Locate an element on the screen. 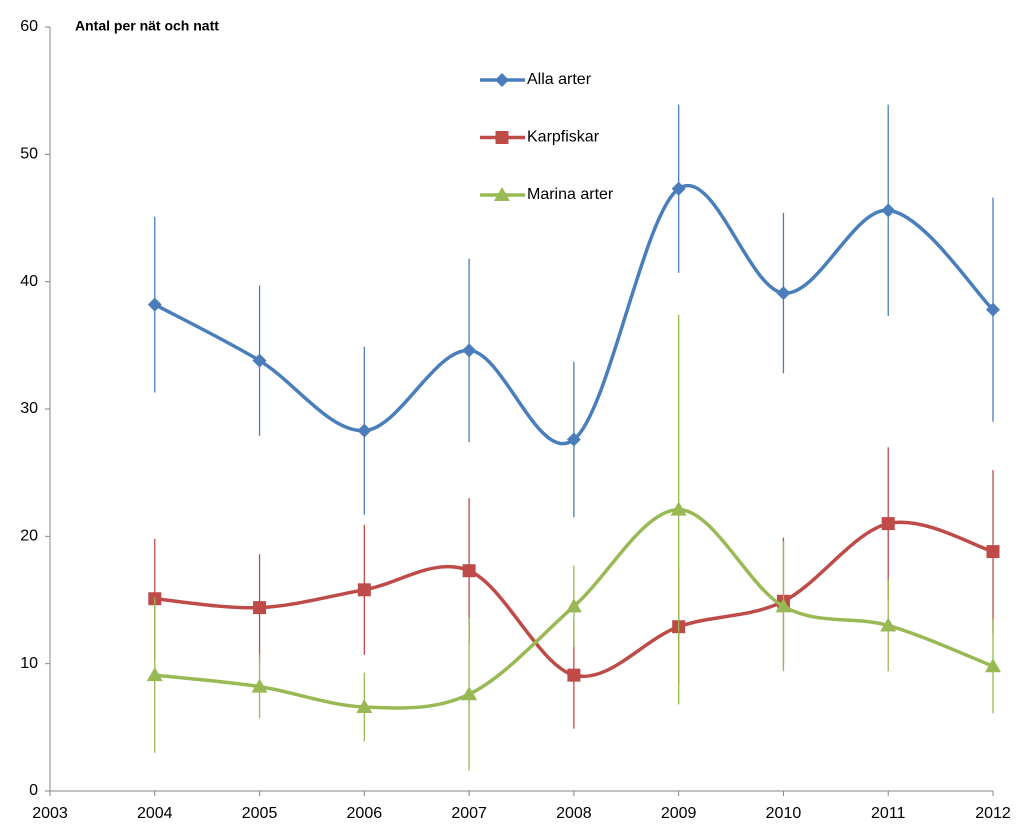  legend-label: Karpfiskar is located at coordinates (563, 137).